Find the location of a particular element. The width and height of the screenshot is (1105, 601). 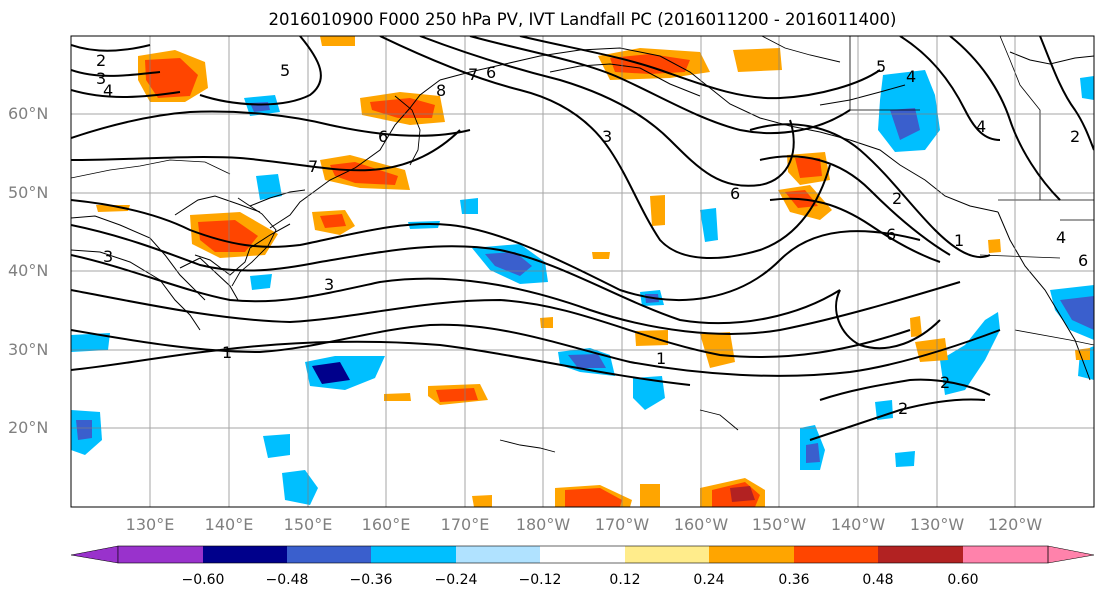

colorbar-frame is located at coordinates (583, 554).